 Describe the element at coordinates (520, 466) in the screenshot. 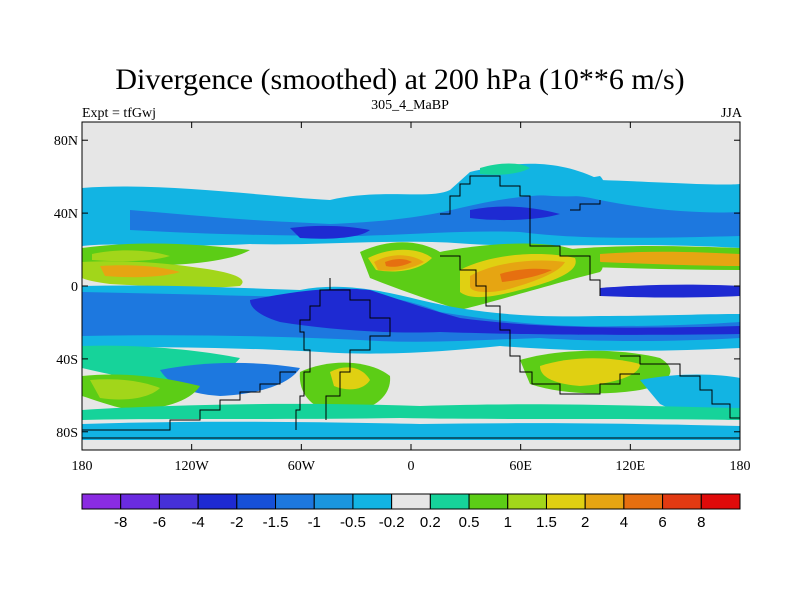

I see `x-tick-label: 60E` at that location.